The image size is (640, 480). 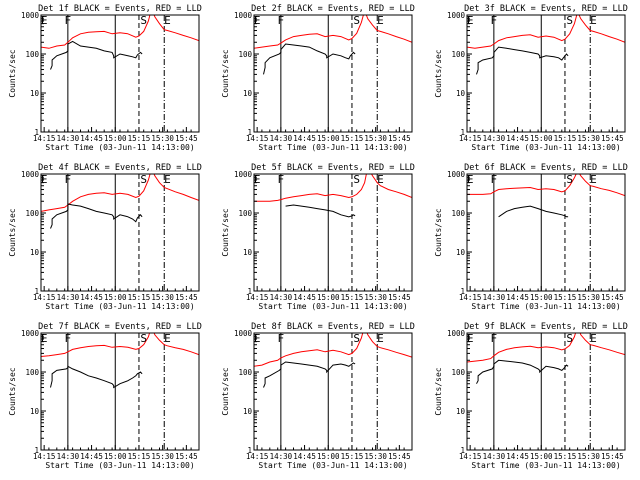 What do you see at coordinates (546, 168) in the screenshot?
I see `panel-title: Det 6f BLACK = Events, RED = LLD` at bounding box center [546, 168].